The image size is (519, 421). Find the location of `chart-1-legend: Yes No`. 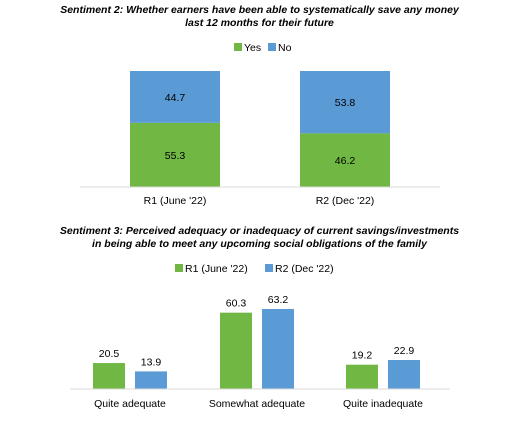

chart-1-legend: Yes No is located at coordinates (263, 48).